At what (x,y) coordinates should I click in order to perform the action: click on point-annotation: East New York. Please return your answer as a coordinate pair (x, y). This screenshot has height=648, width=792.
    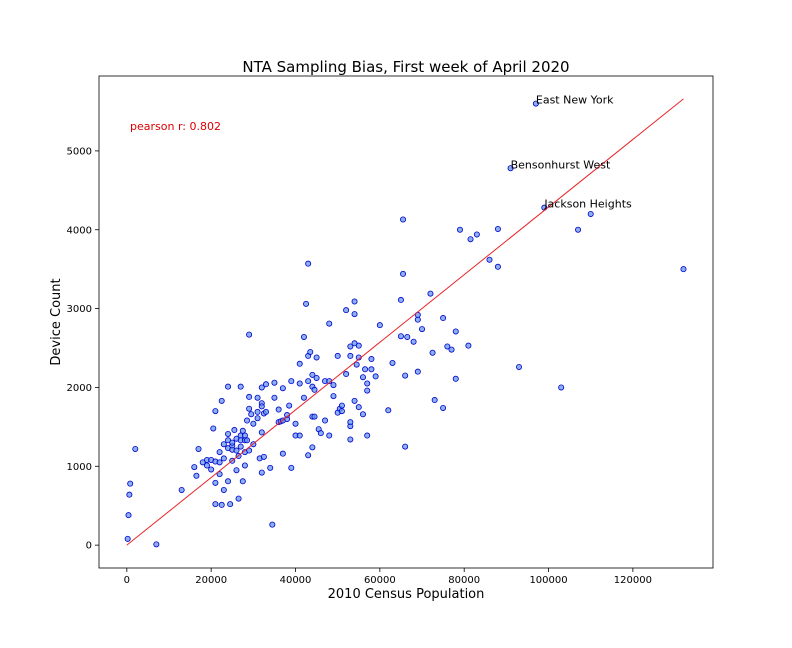
    Looking at the image, I should click on (575, 100).